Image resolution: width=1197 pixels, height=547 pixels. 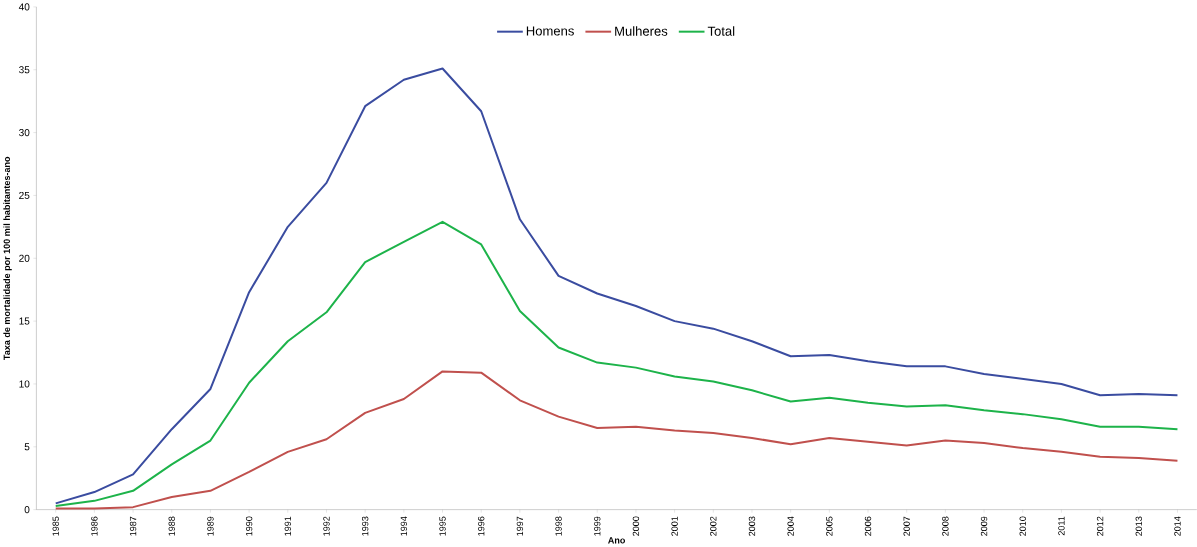 I want to click on legend-label: Mulheres, so click(x=641, y=31).